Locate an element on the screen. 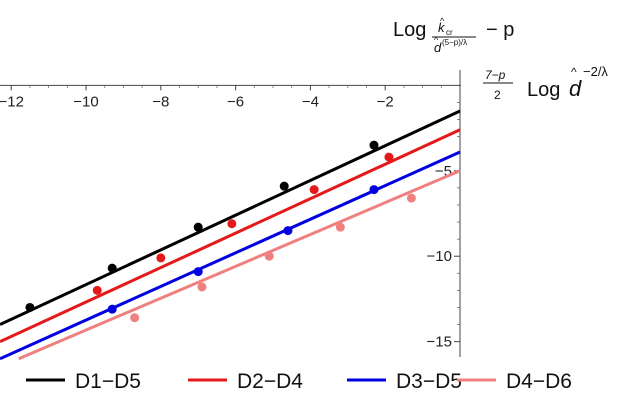 The width and height of the screenshot is (630, 414). x-tick-label: −6 is located at coordinates (235, 101).